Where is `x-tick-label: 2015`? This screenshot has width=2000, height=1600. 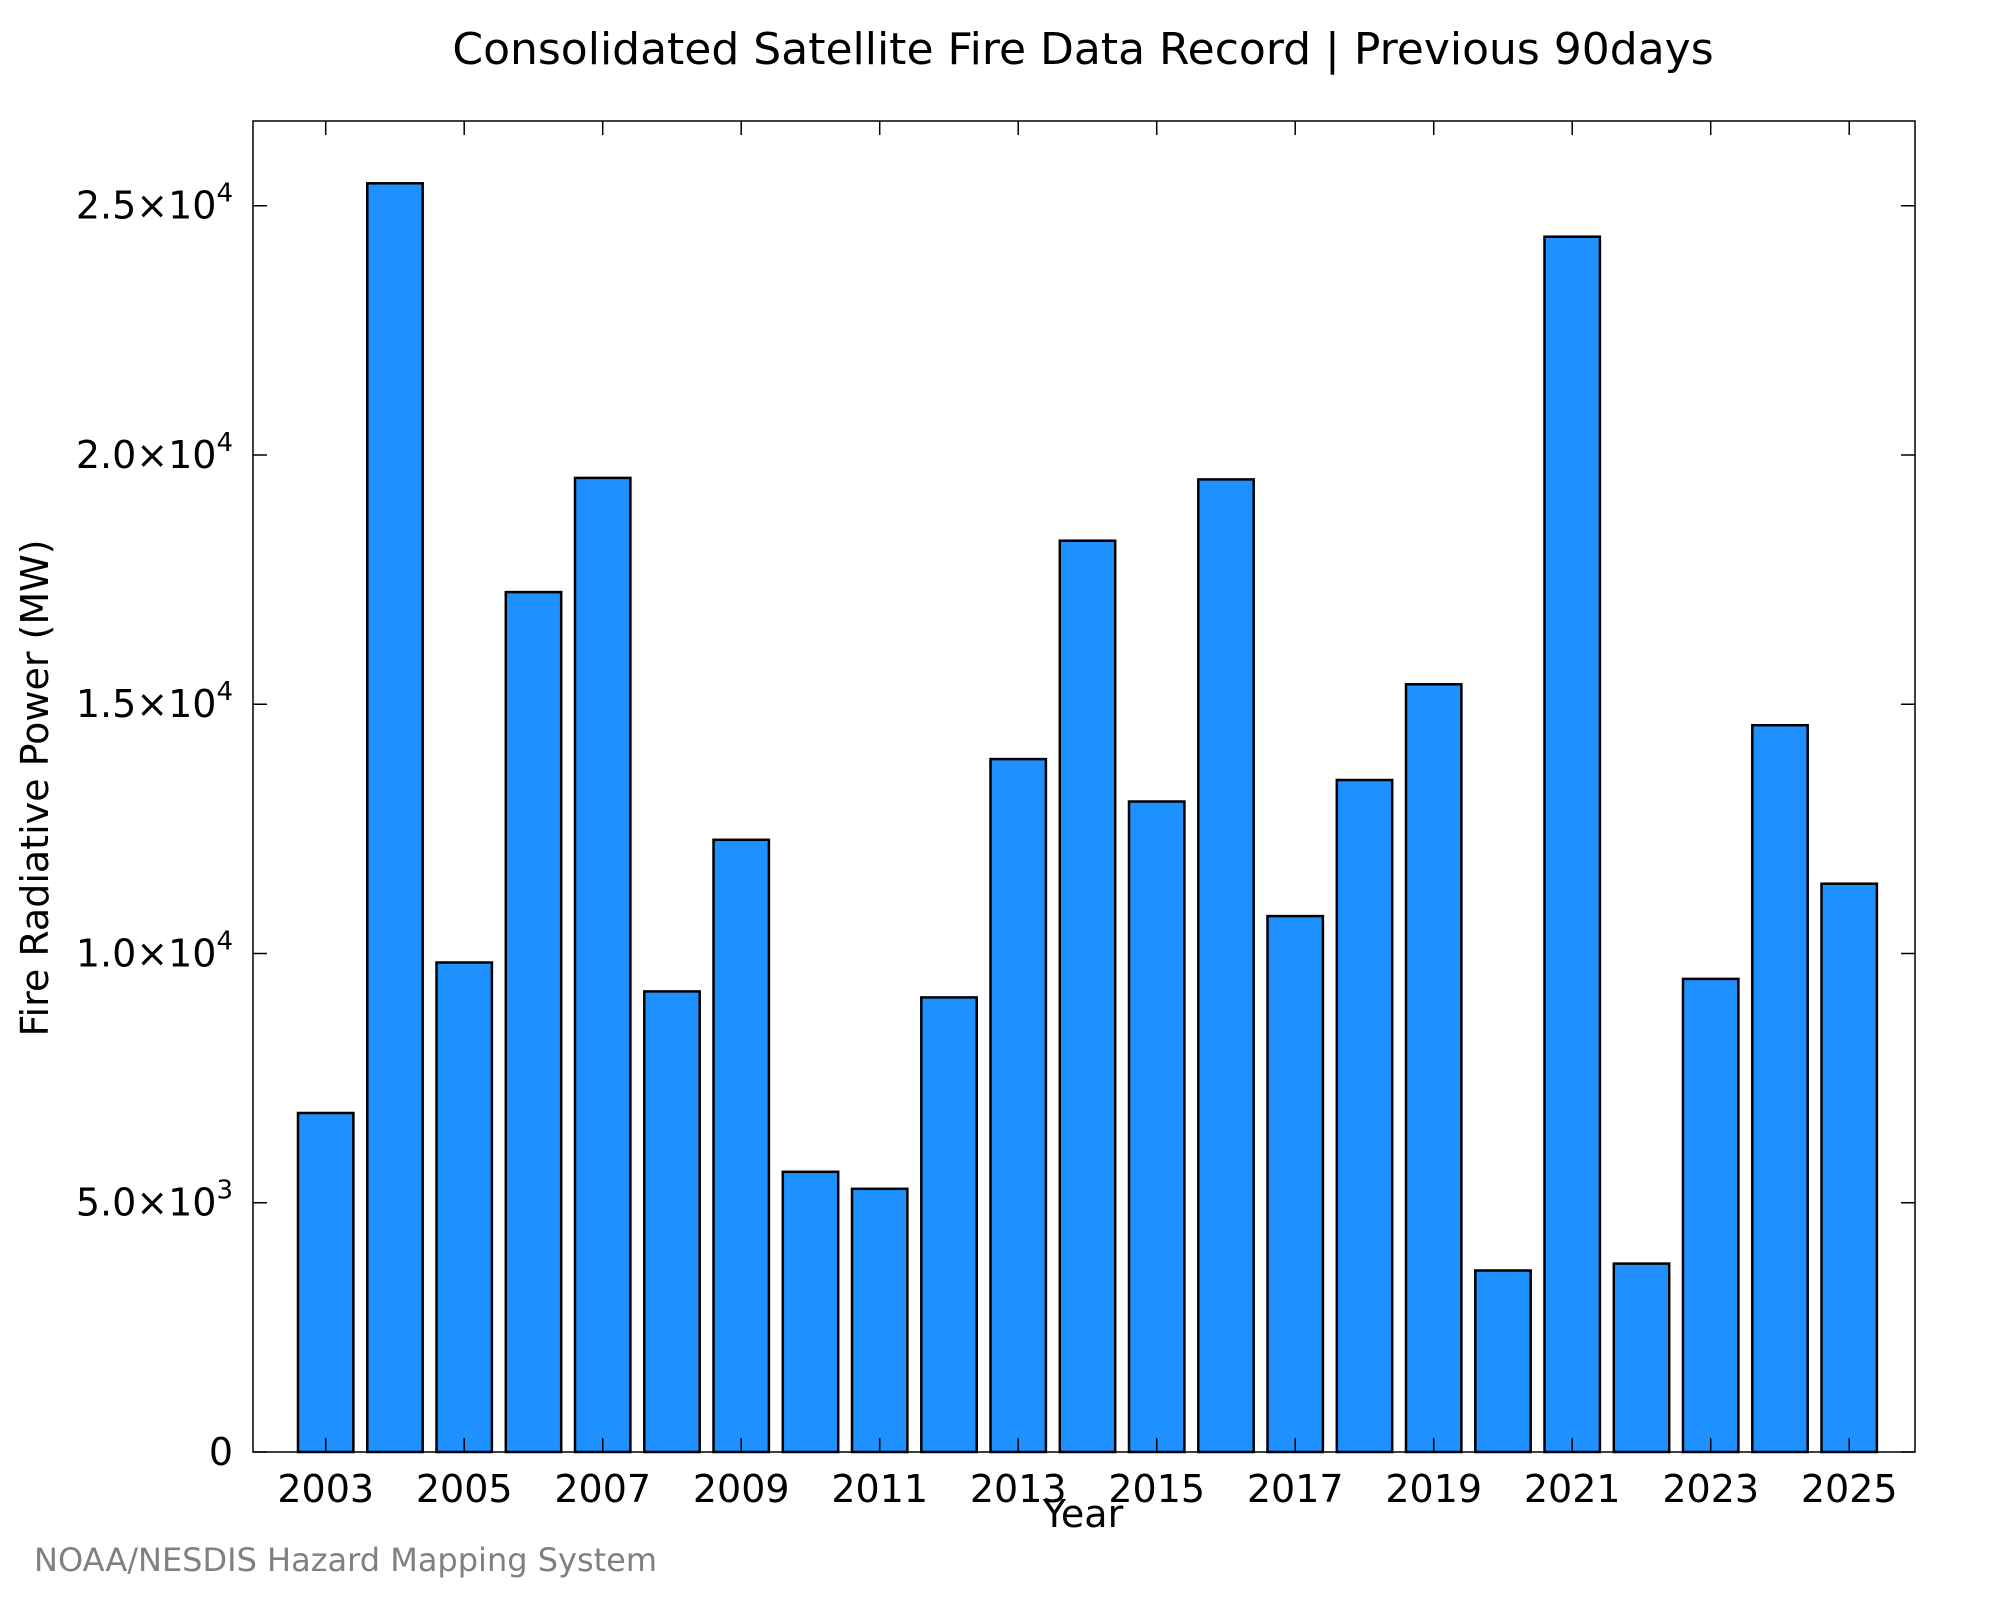
x-tick-label: 2015 is located at coordinates (1156, 1489).